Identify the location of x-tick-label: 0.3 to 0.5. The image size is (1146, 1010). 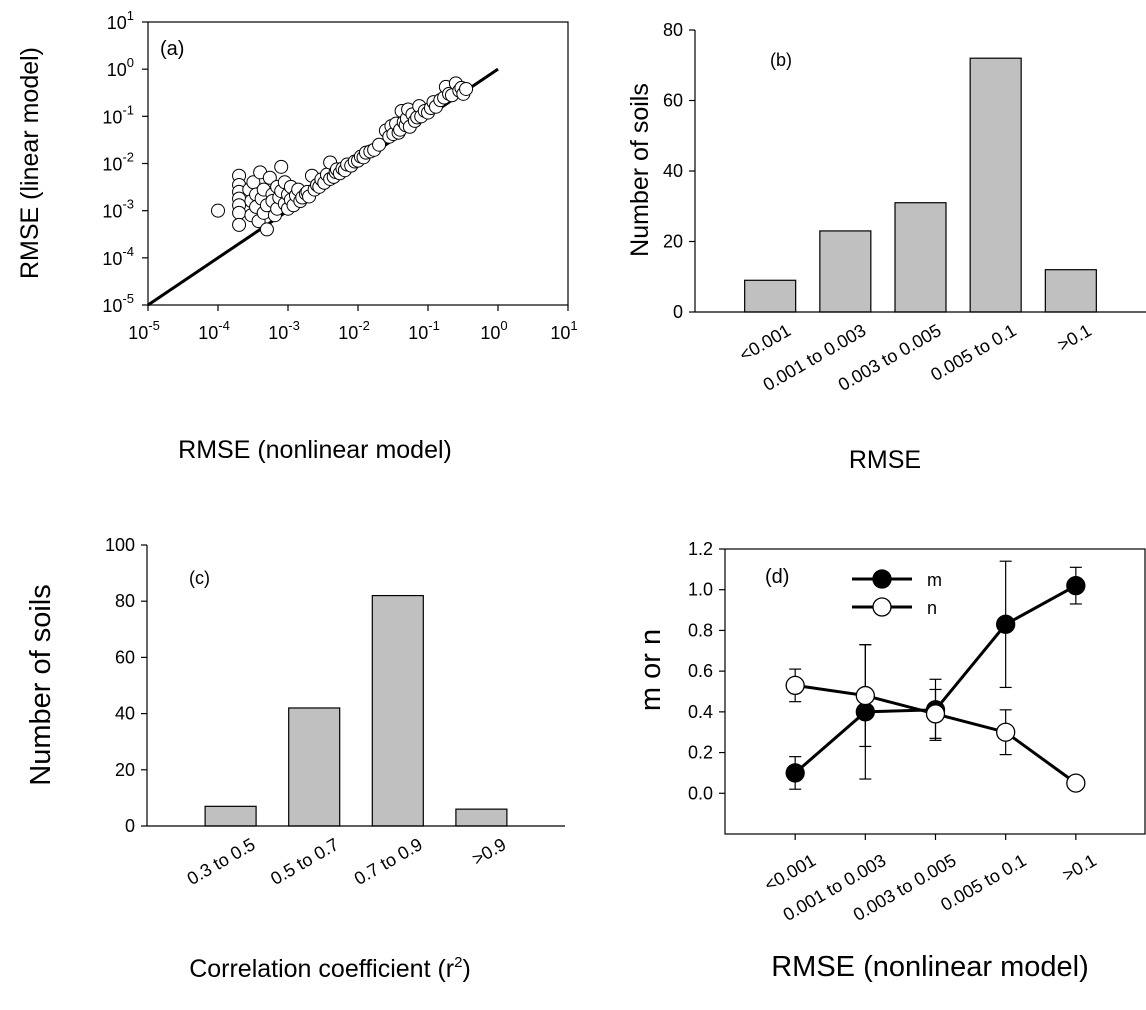
(221, 861).